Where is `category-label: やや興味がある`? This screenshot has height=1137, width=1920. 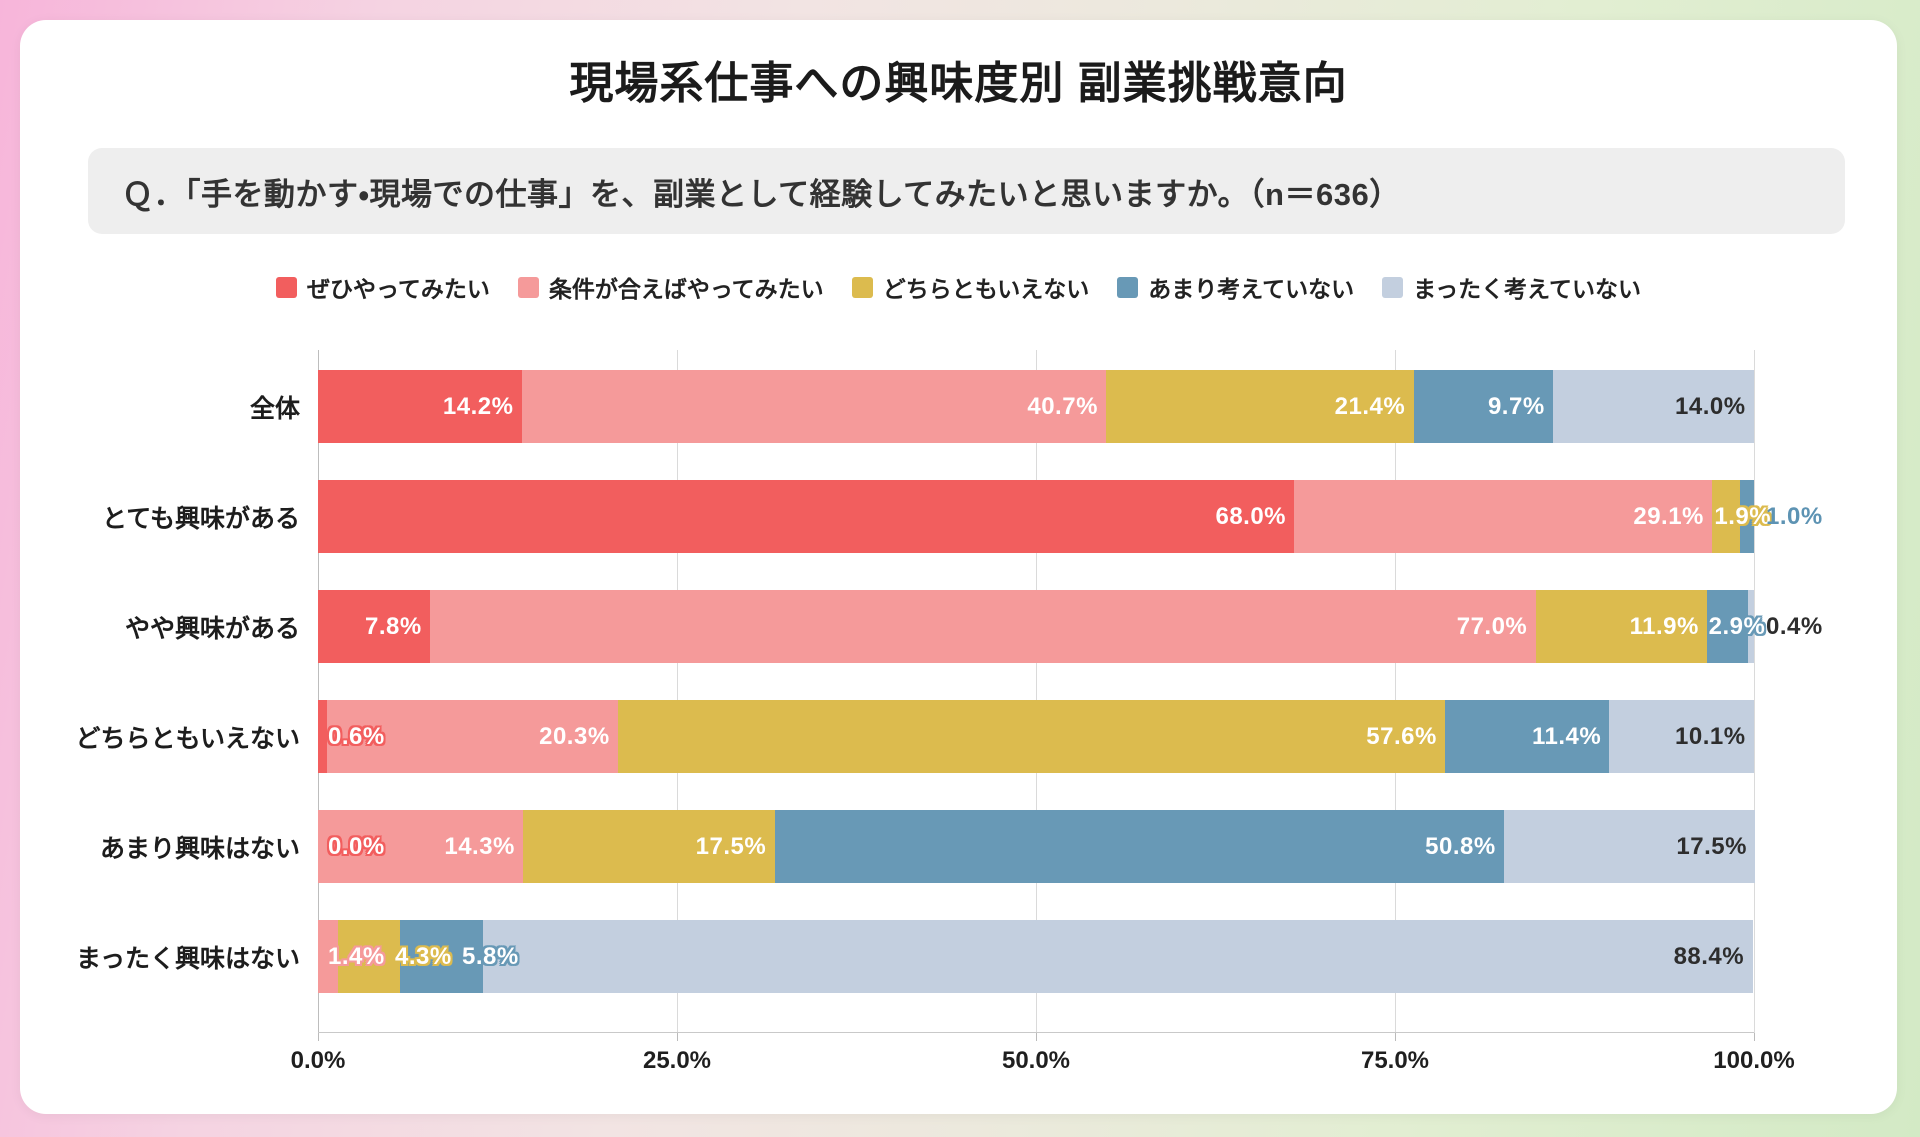
category-label: やや興味がある is located at coordinates (212, 628).